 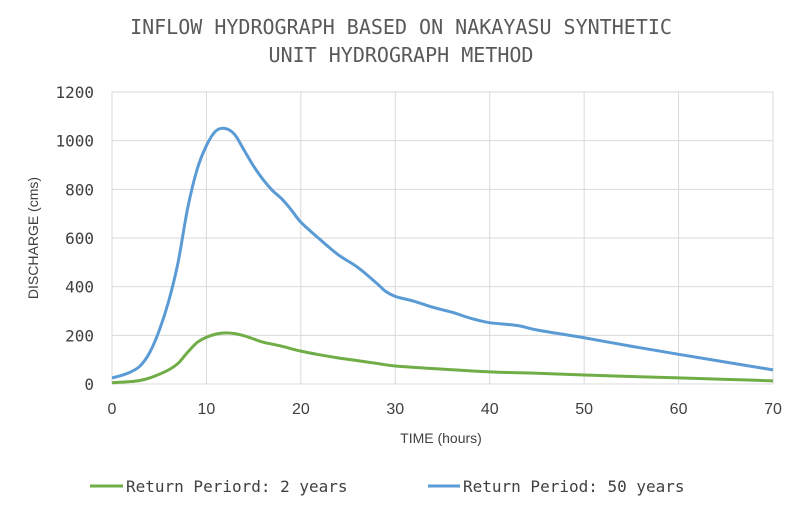 What do you see at coordinates (395, 409) in the screenshot?
I see `x-tick-label: 30` at bounding box center [395, 409].